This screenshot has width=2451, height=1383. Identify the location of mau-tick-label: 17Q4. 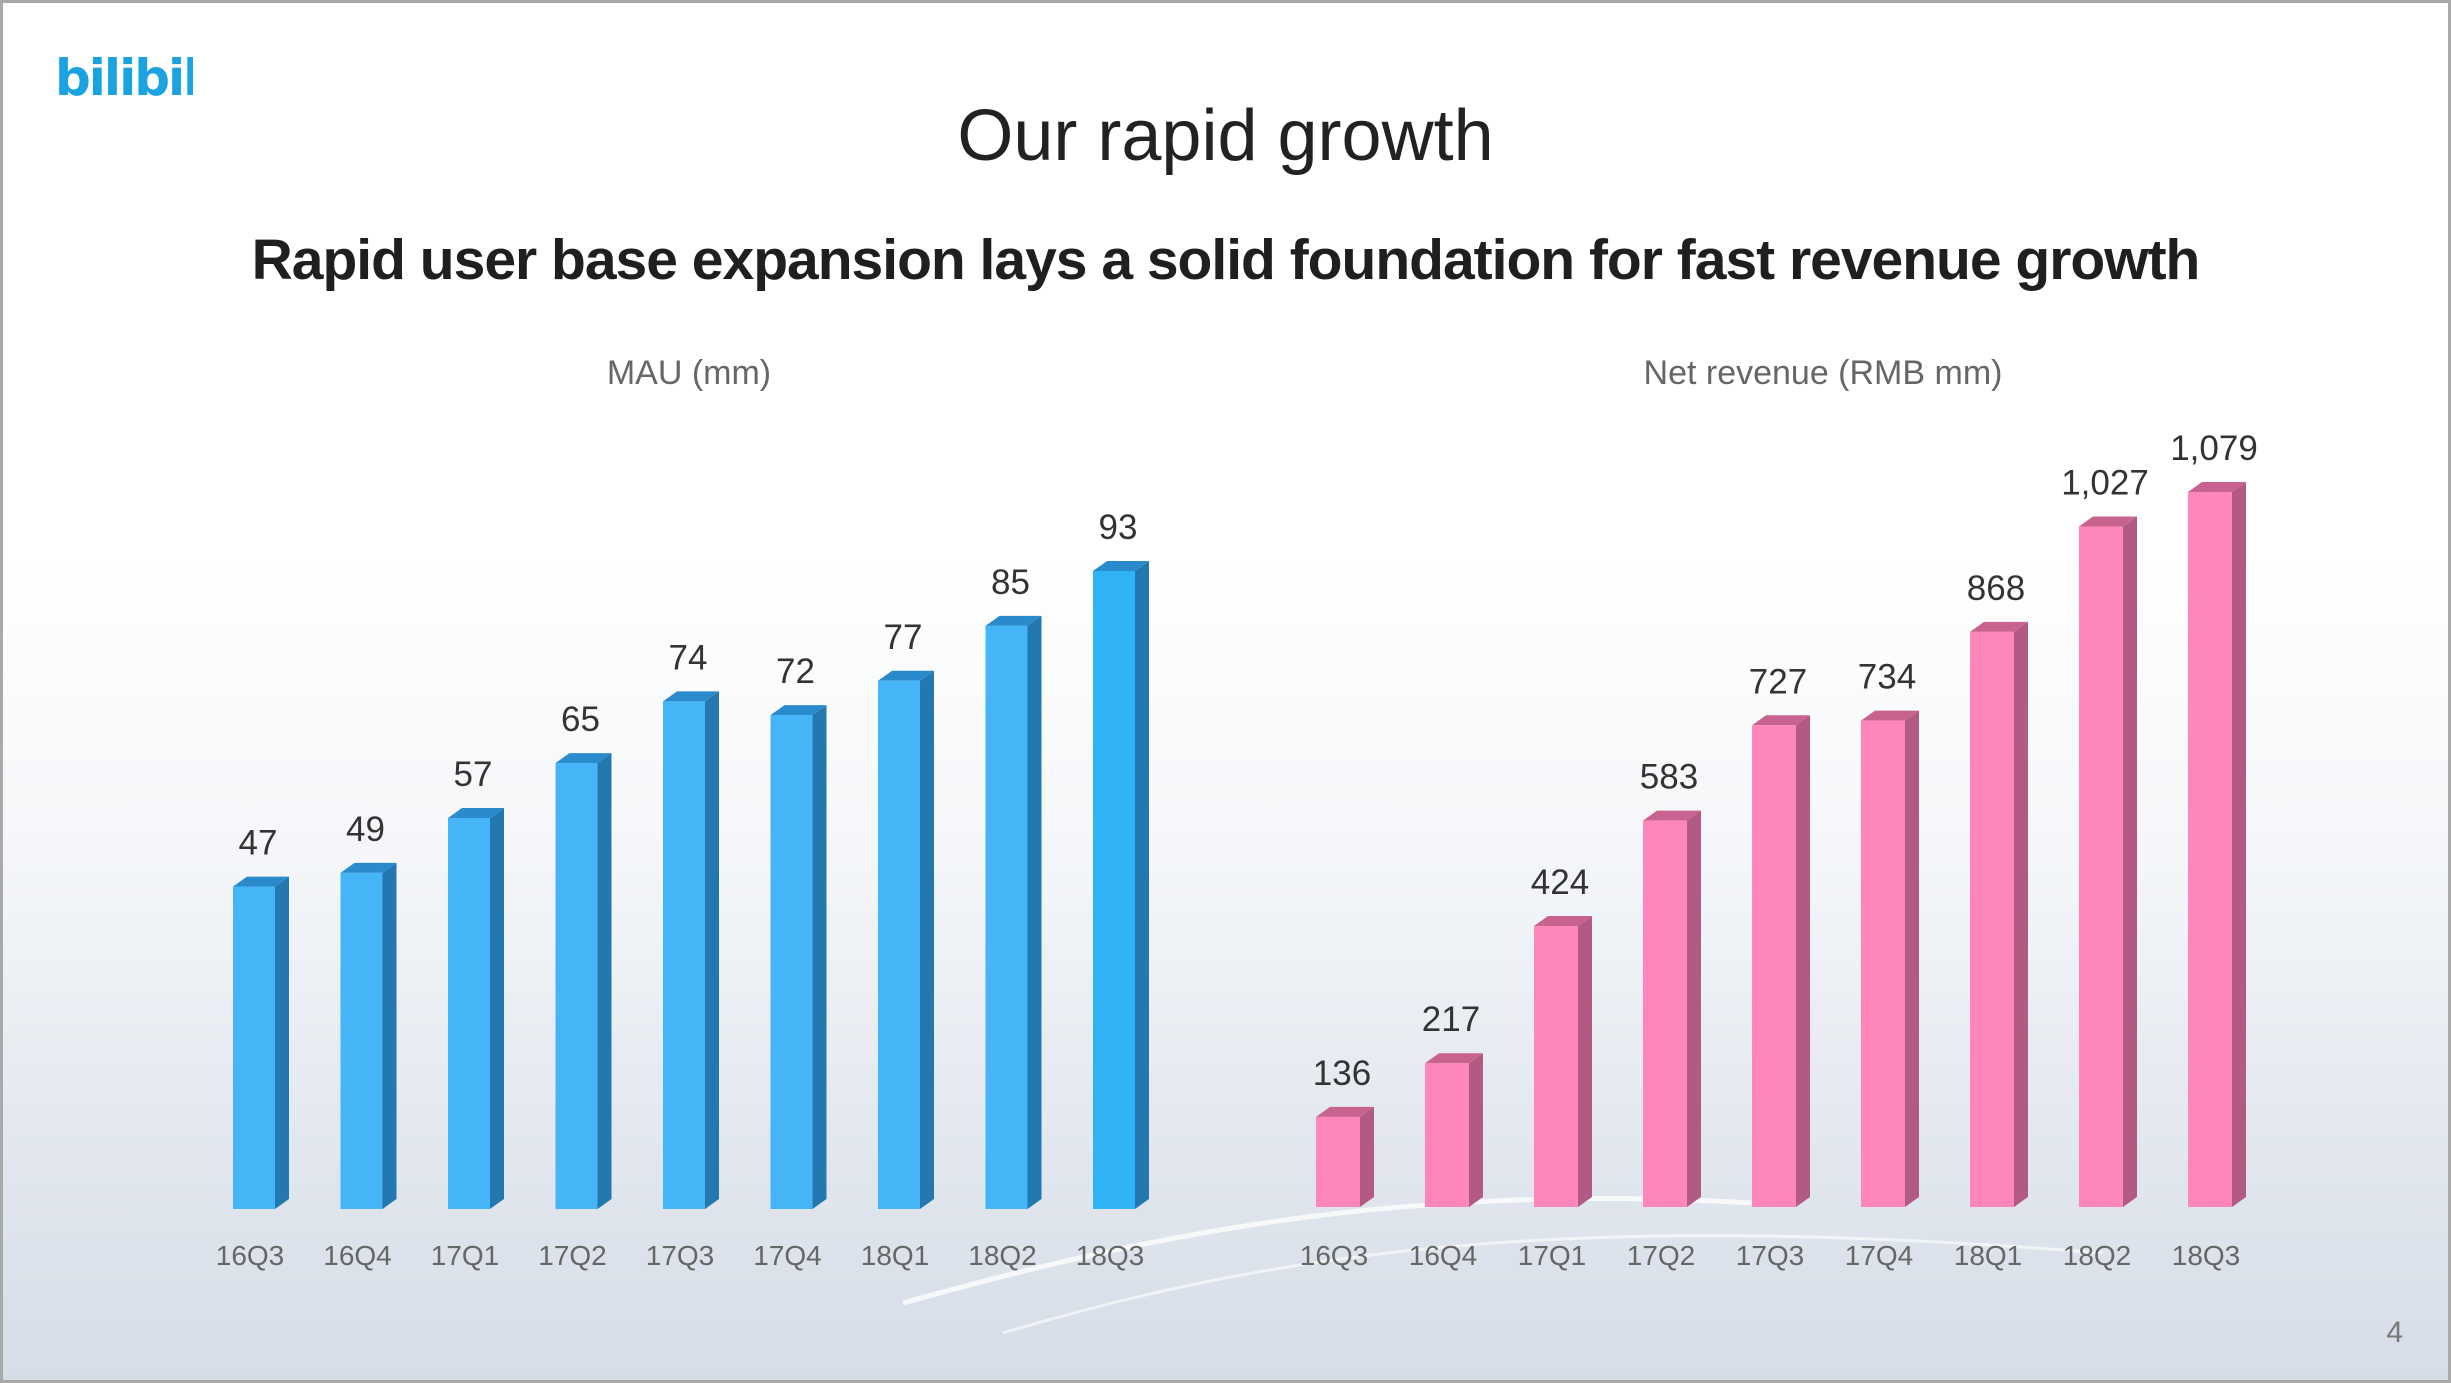
(787, 1255).